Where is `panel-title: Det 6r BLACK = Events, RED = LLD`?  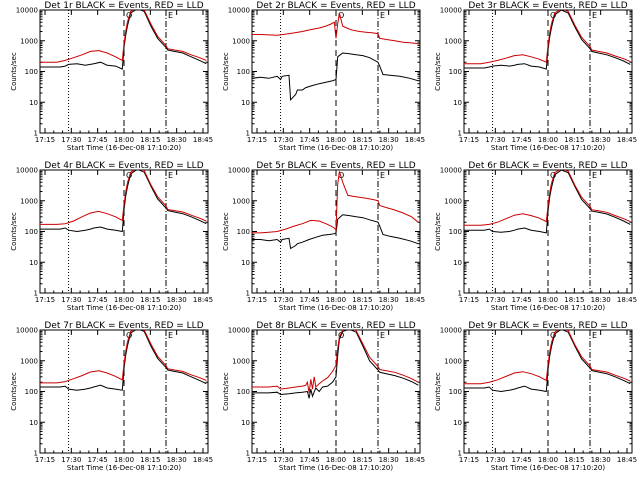 panel-title: Det 6r BLACK = Events, RED = LLD is located at coordinates (547, 166).